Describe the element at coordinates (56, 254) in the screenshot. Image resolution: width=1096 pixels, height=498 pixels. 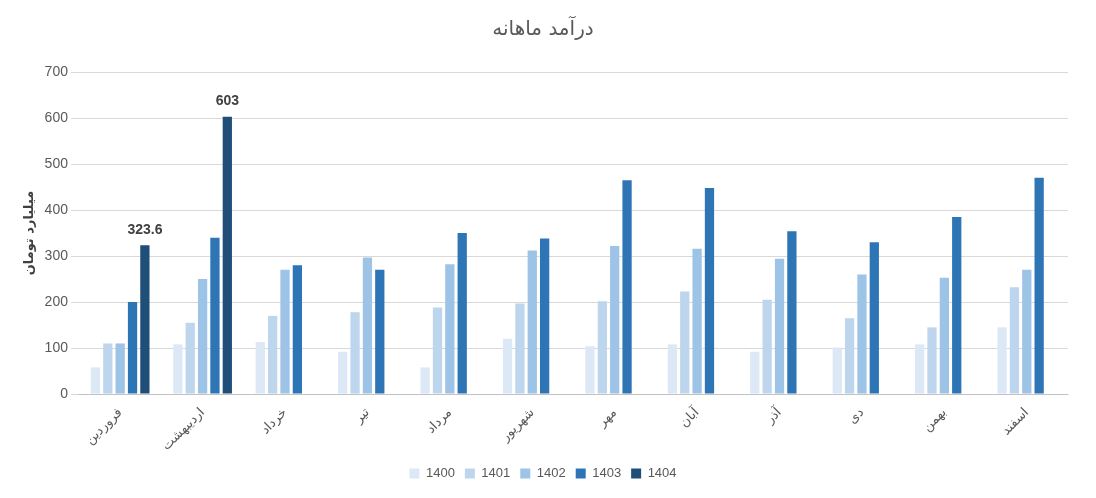
I see `y-tick-label: 300` at that location.